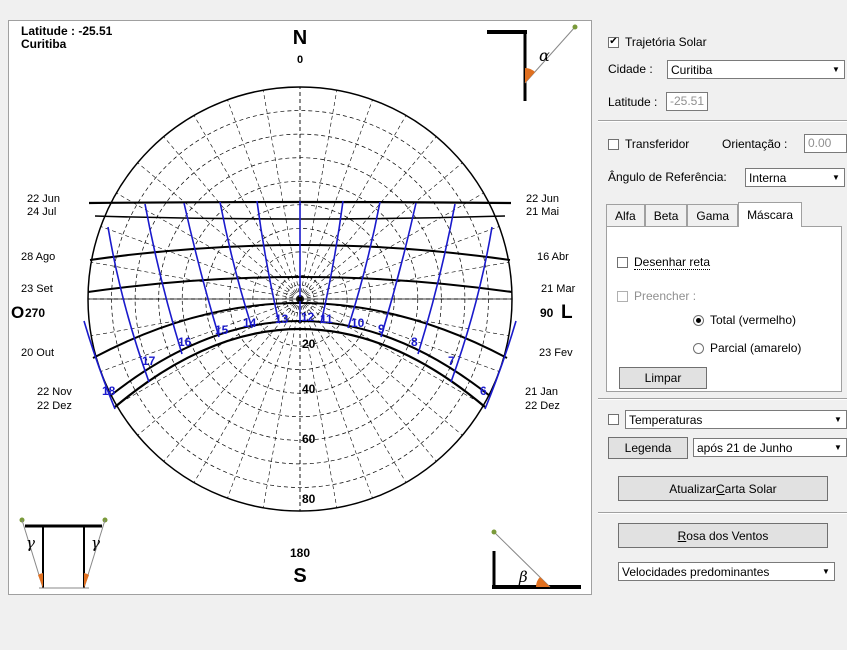 This screenshot has height=650, width=847. What do you see at coordinates (544, 55) in the screenshot?
I see `alpha-symbol: α` at bounding box center [544, 55].